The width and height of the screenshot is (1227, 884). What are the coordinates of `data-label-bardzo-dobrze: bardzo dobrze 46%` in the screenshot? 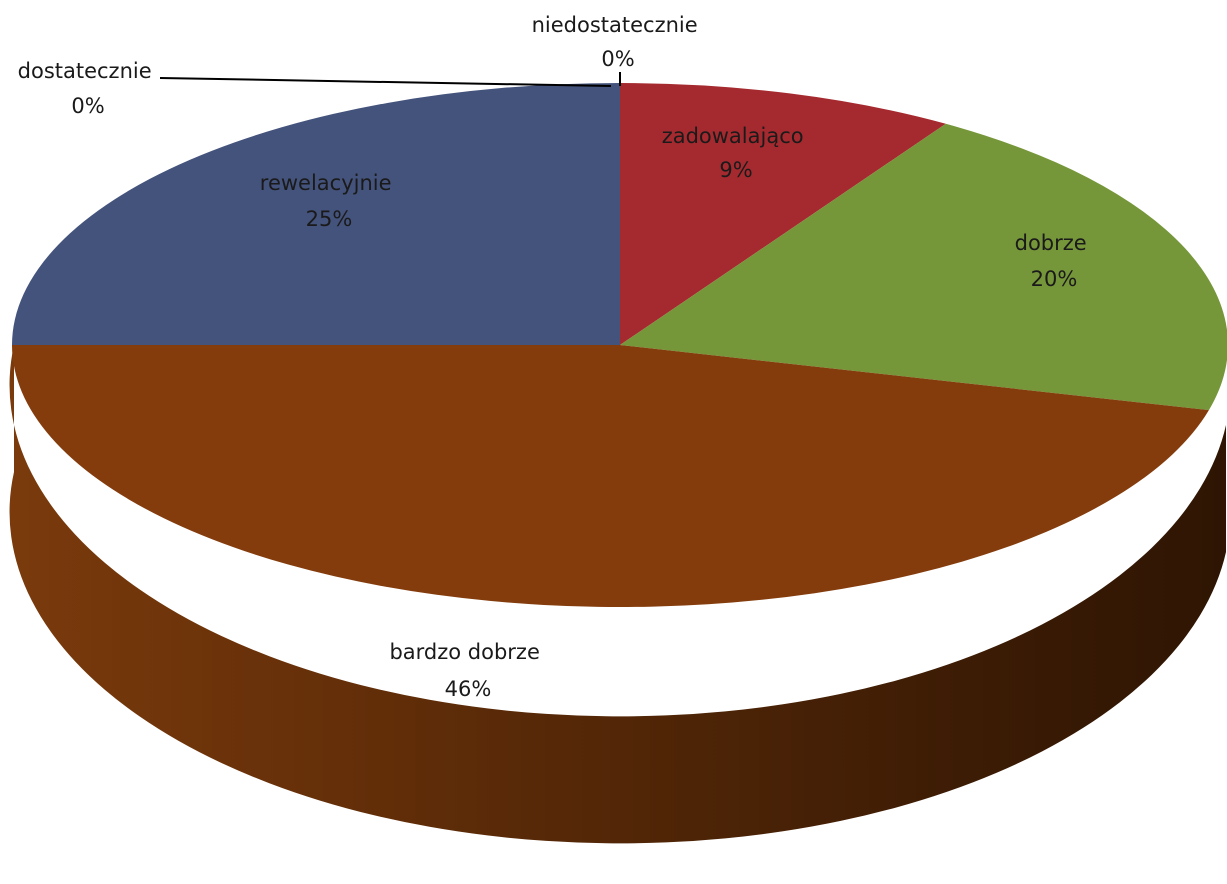 It's located at (467, 670).